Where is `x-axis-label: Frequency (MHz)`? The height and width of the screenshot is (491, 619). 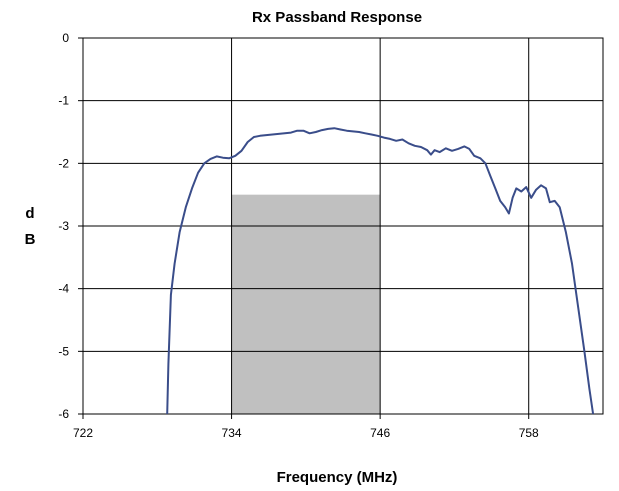
x-axis-label: Frequency (MHz) is located at coordinates (337, 477).